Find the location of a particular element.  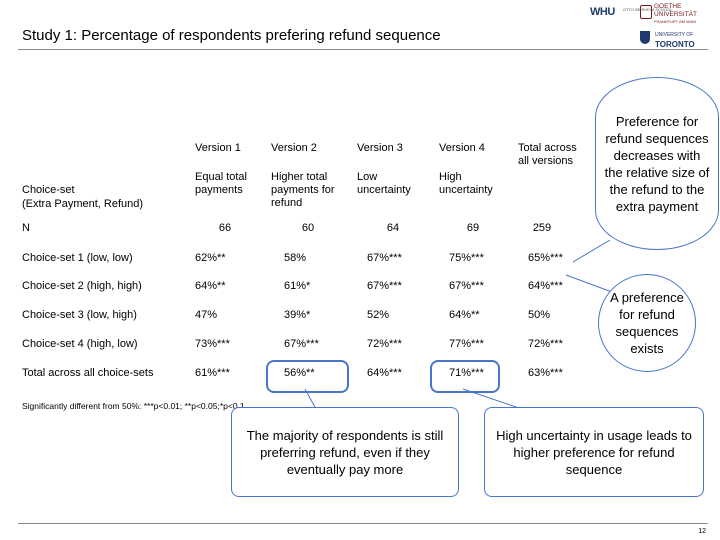

col-version-2: Version 2 is located at coordinates (294, 148).